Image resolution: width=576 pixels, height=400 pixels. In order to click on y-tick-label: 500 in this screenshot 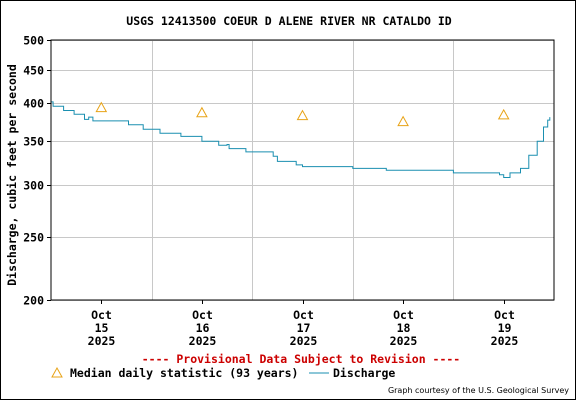, I will do `click(33, 41)`.